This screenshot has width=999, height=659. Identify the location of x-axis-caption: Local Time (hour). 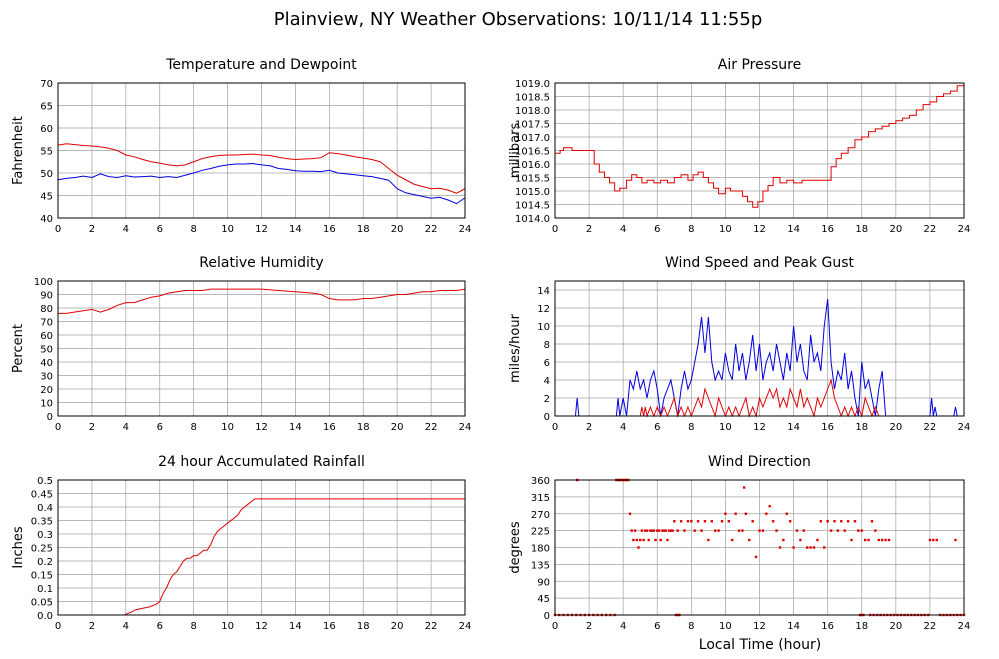
(760, 645).